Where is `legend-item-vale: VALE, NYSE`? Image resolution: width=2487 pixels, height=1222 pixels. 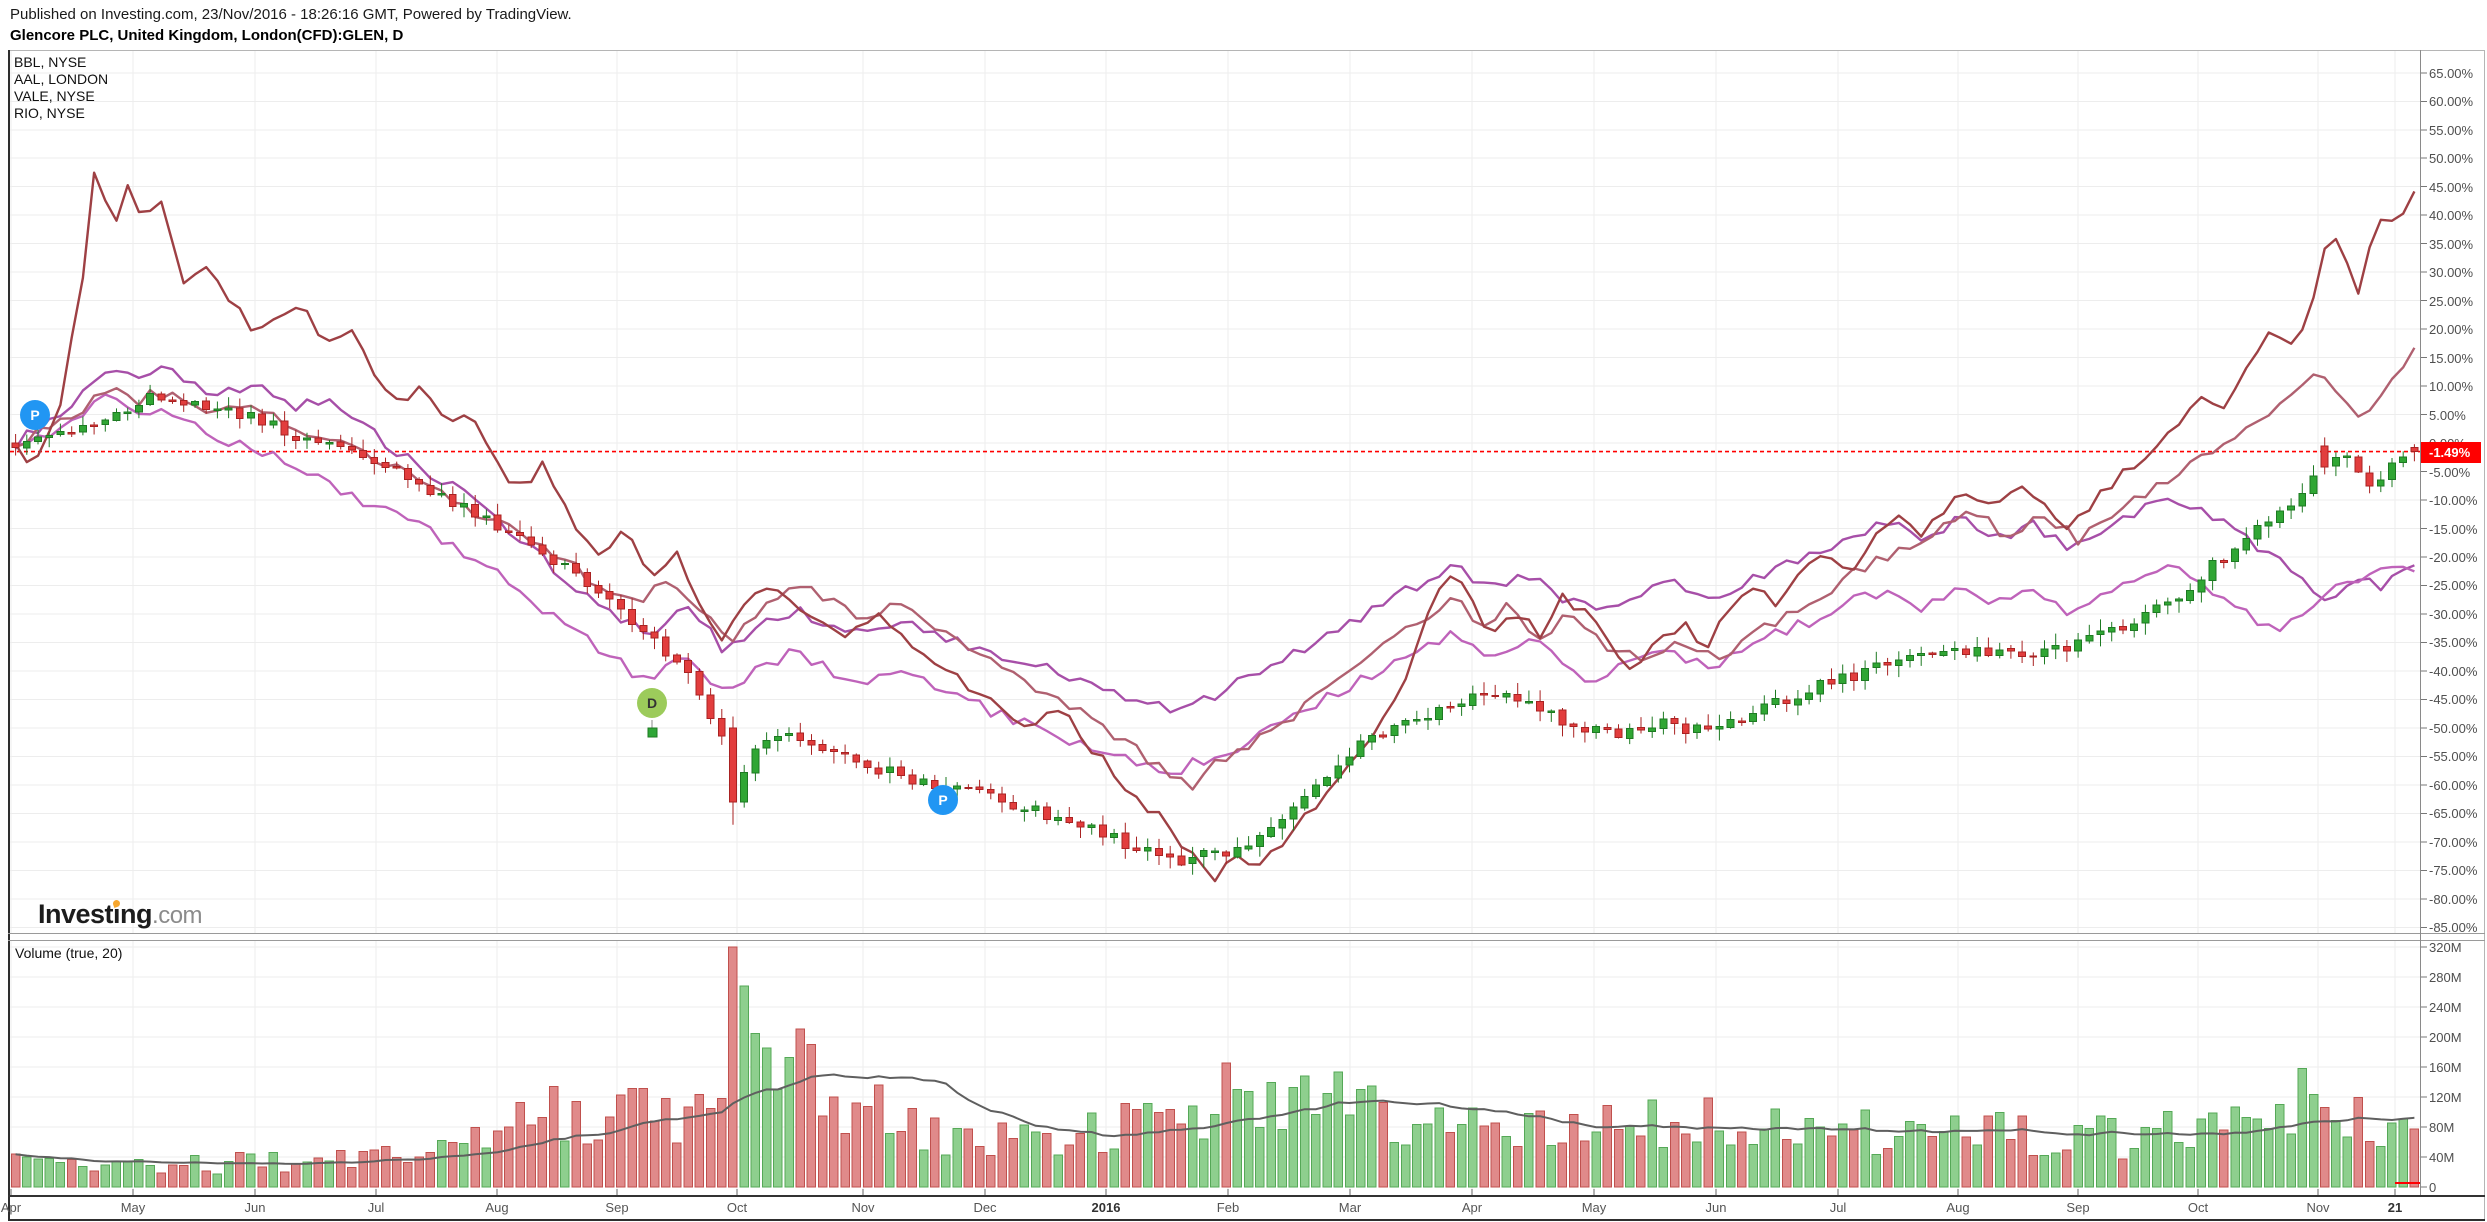
legend-item-vale: VALE, NYSE is located at coordinates (54, 96).